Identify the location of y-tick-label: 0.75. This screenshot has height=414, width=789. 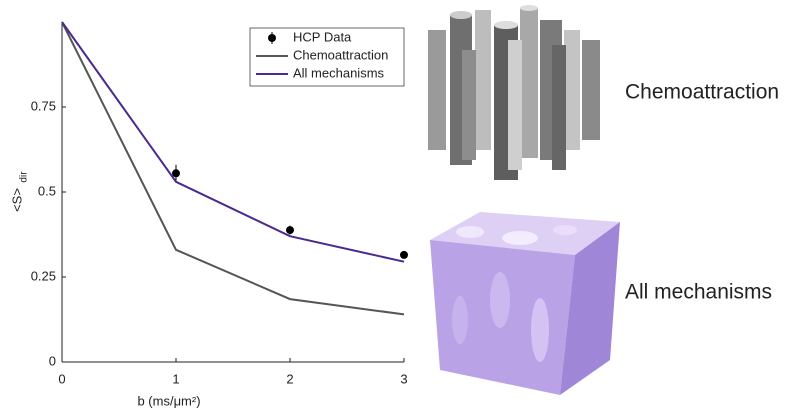
(43, 105).